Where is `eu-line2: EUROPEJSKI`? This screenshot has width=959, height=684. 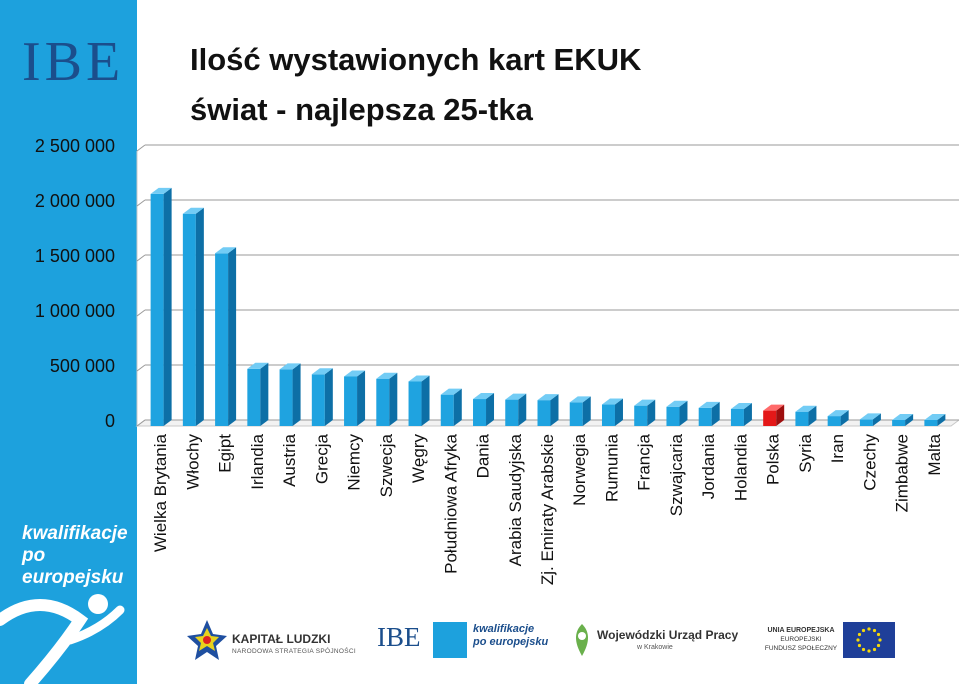 eu-line2: EUROPEJSKI is located at coordinates (801, 639).